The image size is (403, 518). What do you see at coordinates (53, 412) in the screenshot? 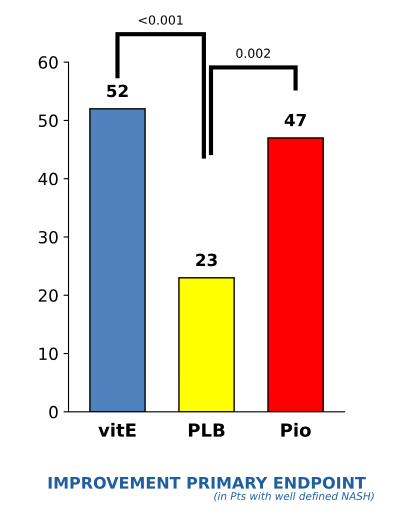
I see `y-tick-label: 0` at bounding box center [53, 412].